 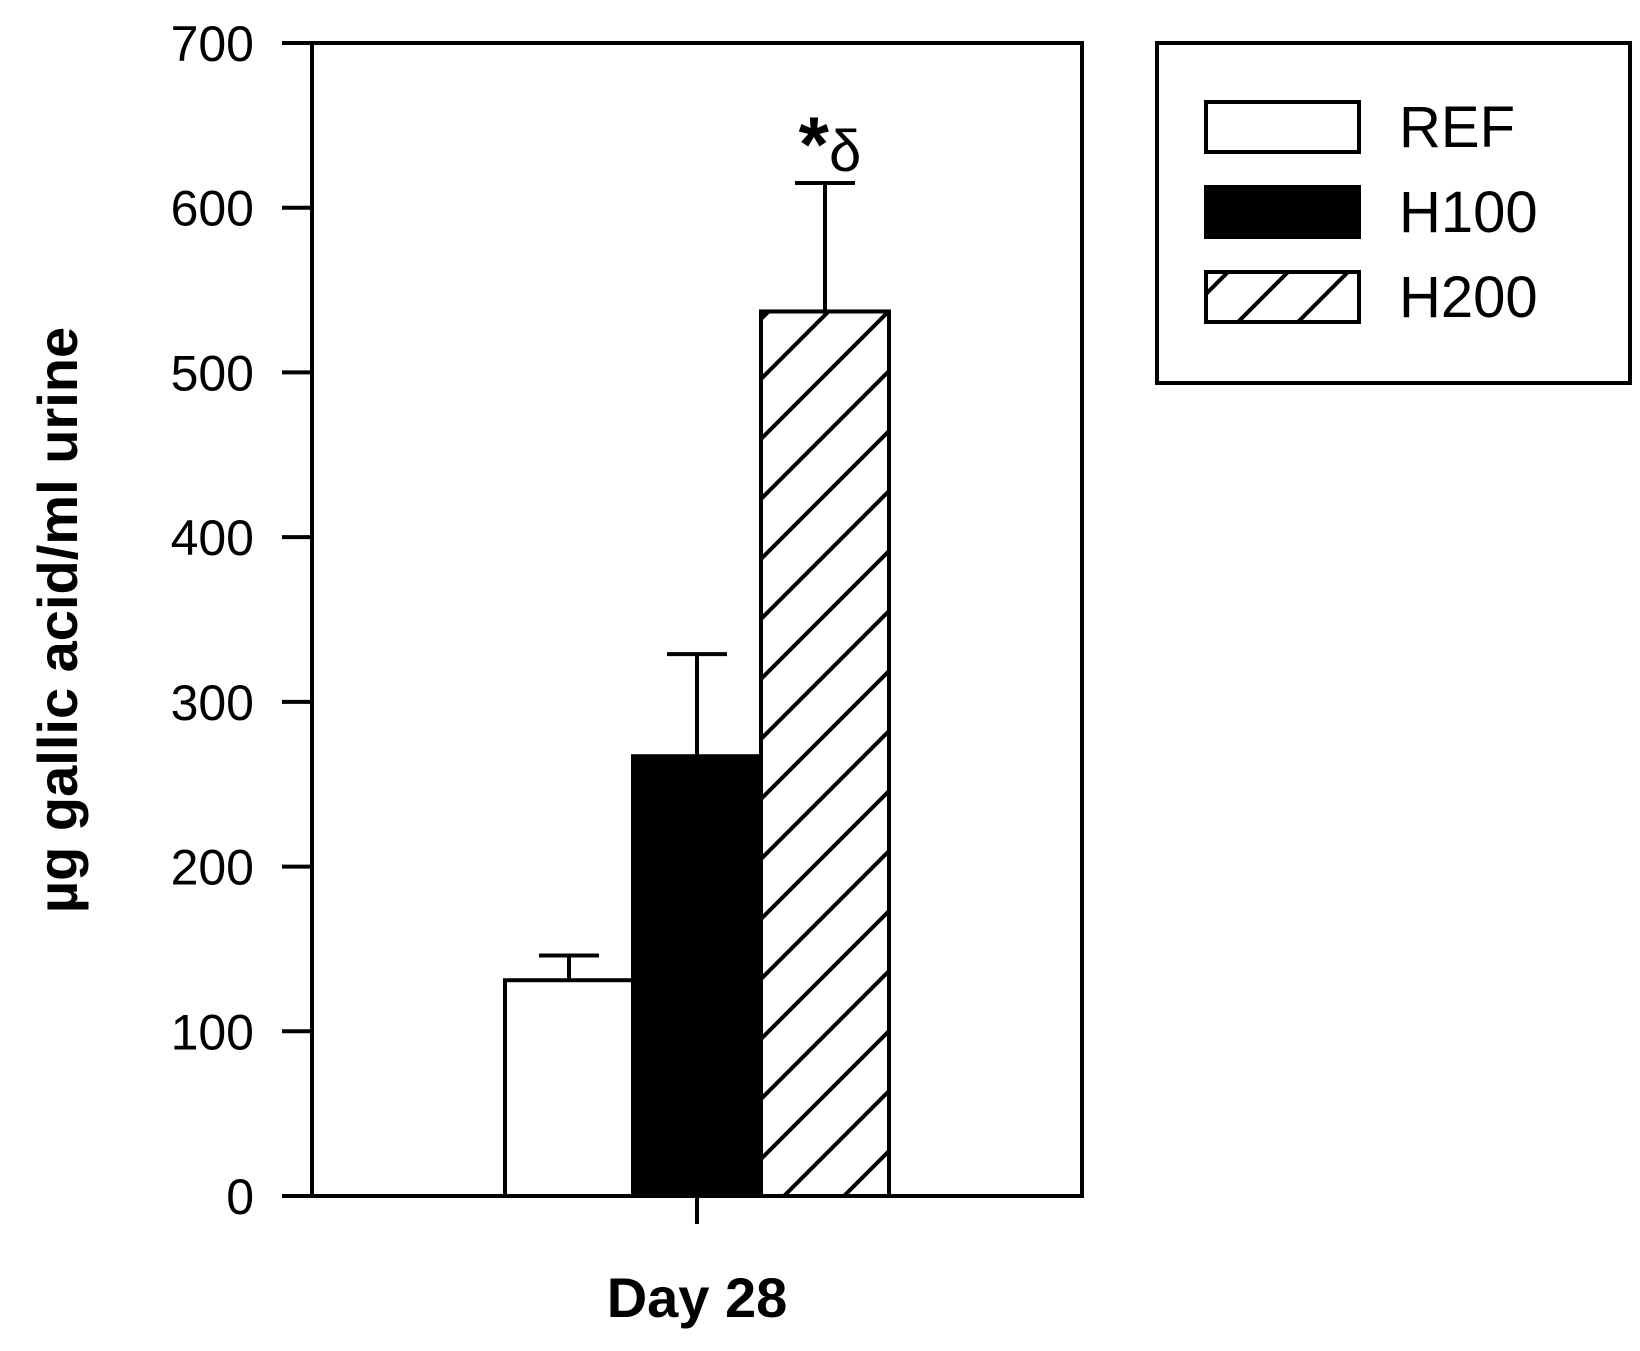 I want to click on significance-annotation: *δ, so click(x=830, y=144).